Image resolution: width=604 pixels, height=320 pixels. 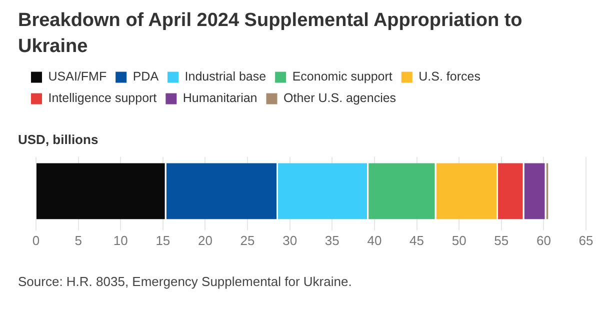 What do you see at coordinates (36, 240) in the screenshot?
I see `x-tick-label: 0` at bounding box center [36, 240].